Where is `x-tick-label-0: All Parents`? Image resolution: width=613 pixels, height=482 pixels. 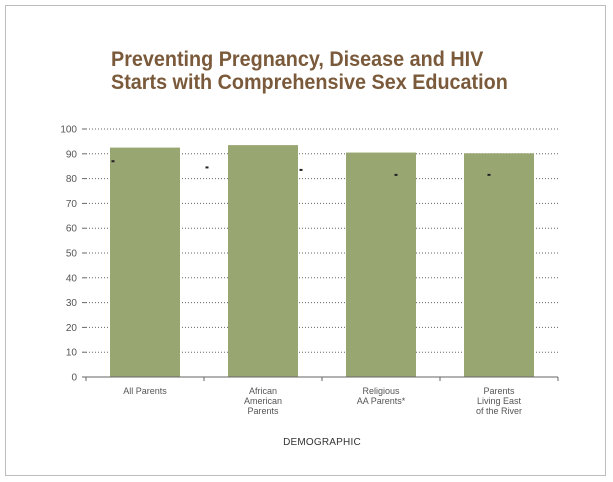
x-tick-label-0: All Parents is located at coordinates (145, 391).